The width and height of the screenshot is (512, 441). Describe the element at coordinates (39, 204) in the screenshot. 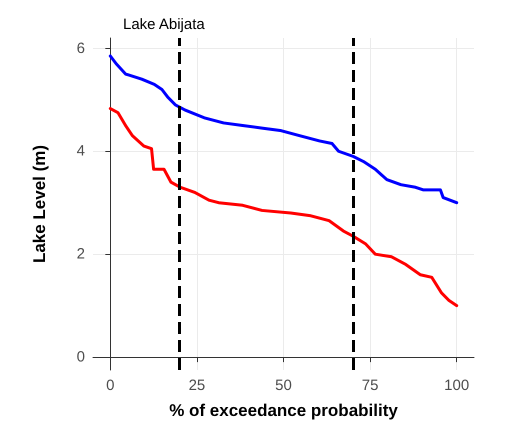

I see `y-axis-title: Lake Level (m)` at that location.